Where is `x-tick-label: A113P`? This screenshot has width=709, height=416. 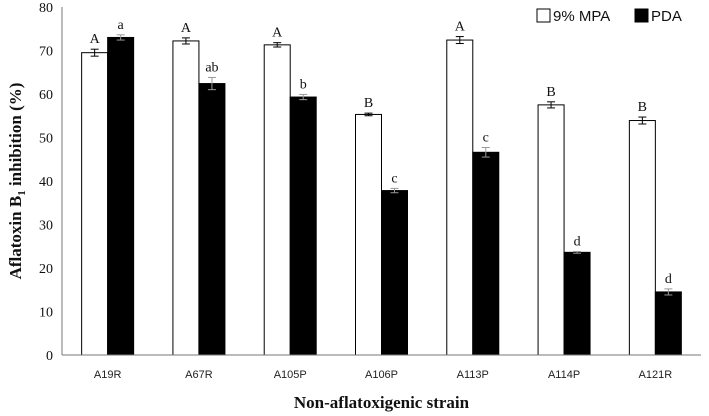 x-tick-label: A113P is located at coordinates (473, 375).